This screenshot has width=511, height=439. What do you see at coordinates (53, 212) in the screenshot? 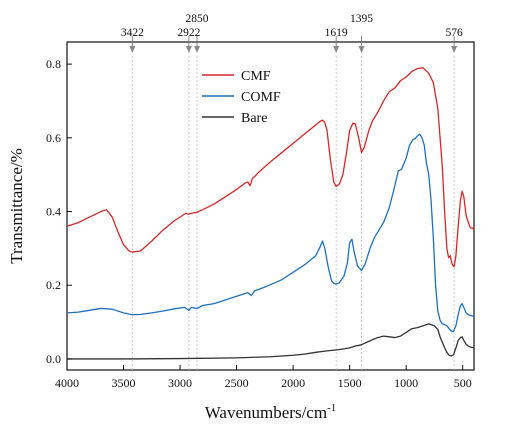
I see `y-tick-label: 0.4` at bounding box center [53, 212].